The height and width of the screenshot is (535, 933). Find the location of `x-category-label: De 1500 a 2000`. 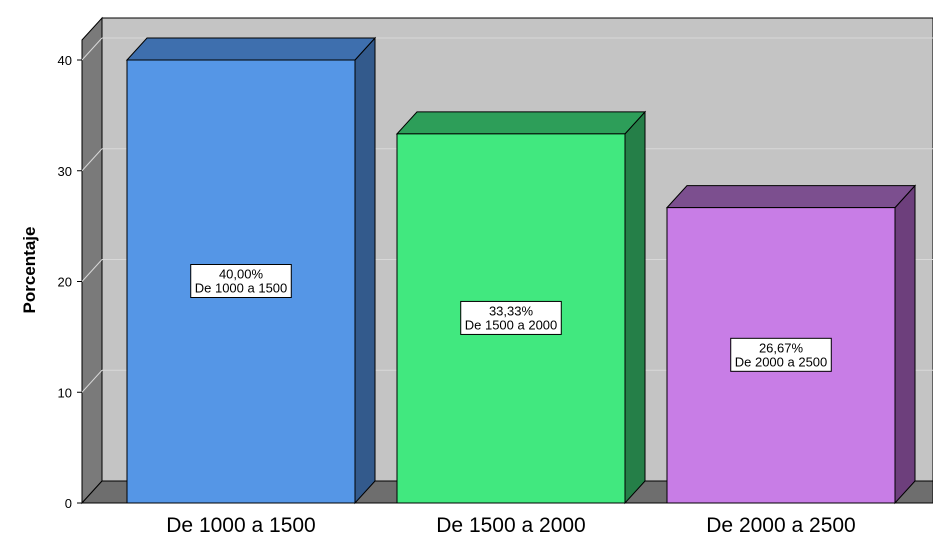

x-category-label: De 1500 a 2000 is located at coordinates (510, 524).